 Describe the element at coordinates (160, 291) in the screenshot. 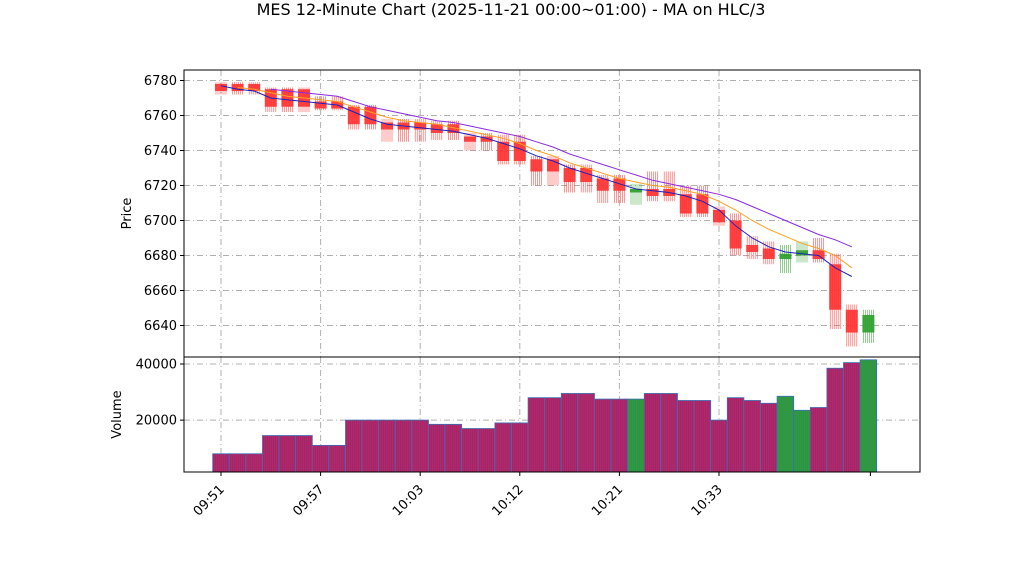

I see `price-tick-label: 6660` at that location.